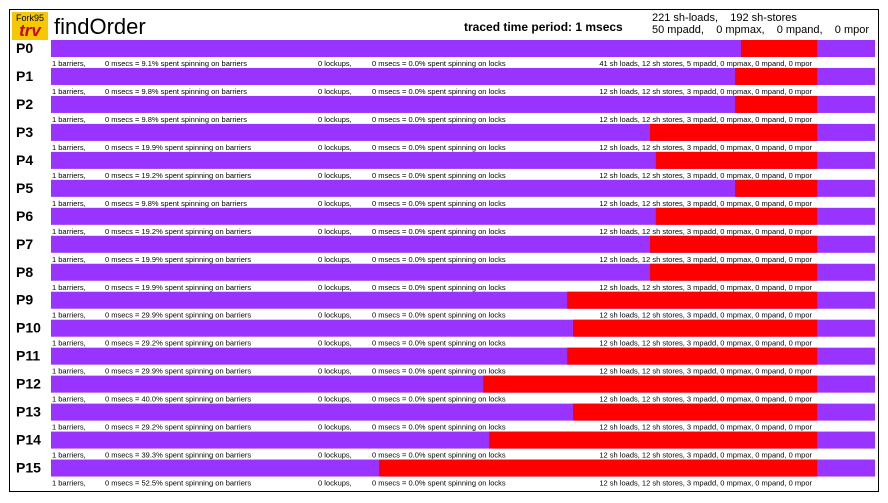 Image resolution: width=888 pixels, height=503 pixels. What do you see at coordinates (736, 160) in the screenshot?
I see `barrier-segment-p4` at bounding box center [736, 160].